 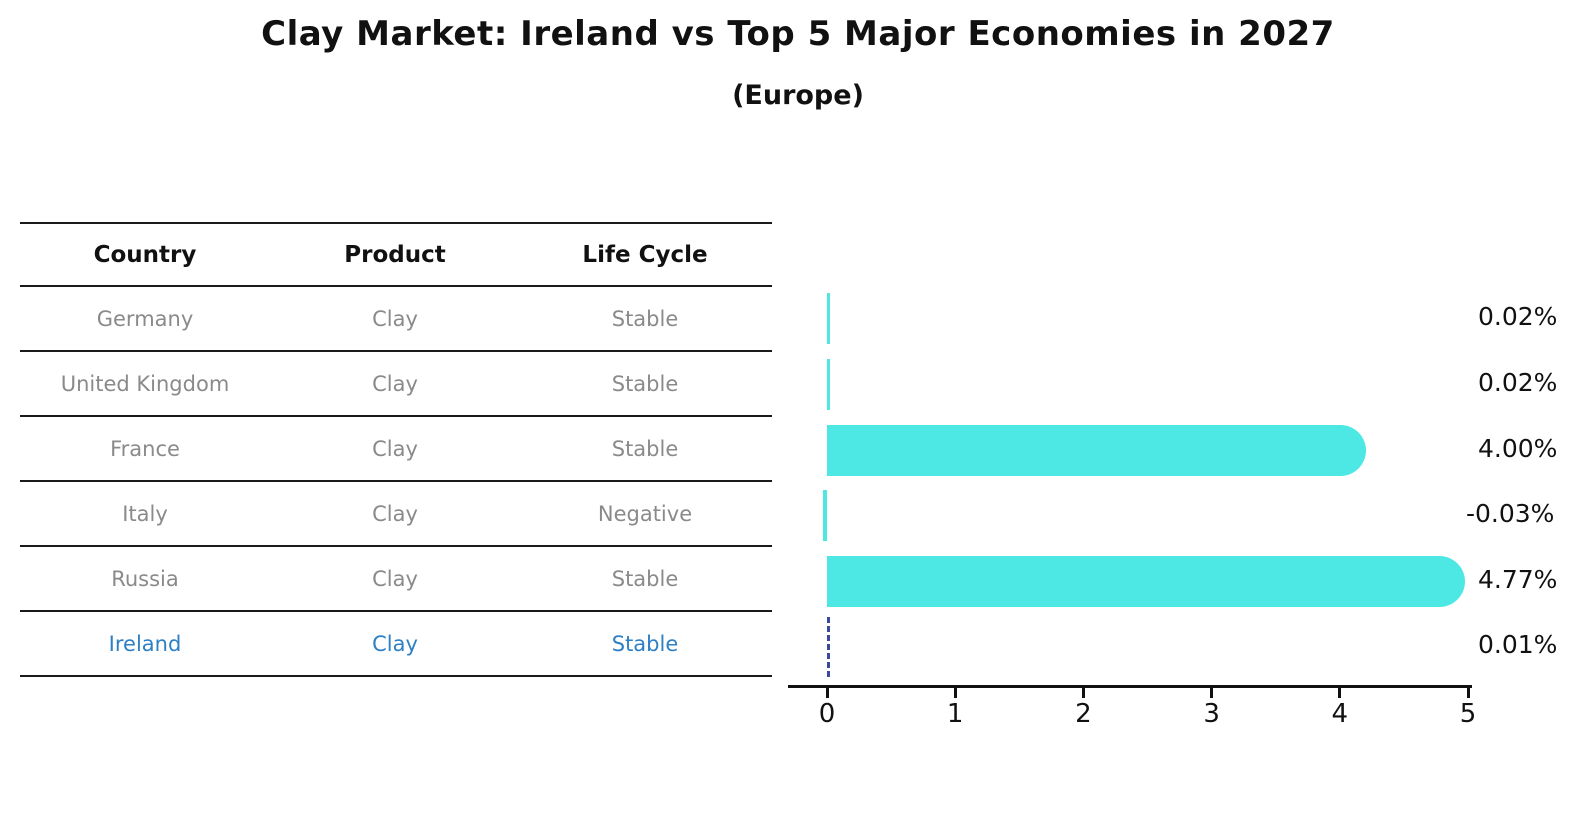 What do you see at coordinates (1146, 581) in the screenshot?
I see `bar-russia` at bounding box center [1146, 581].